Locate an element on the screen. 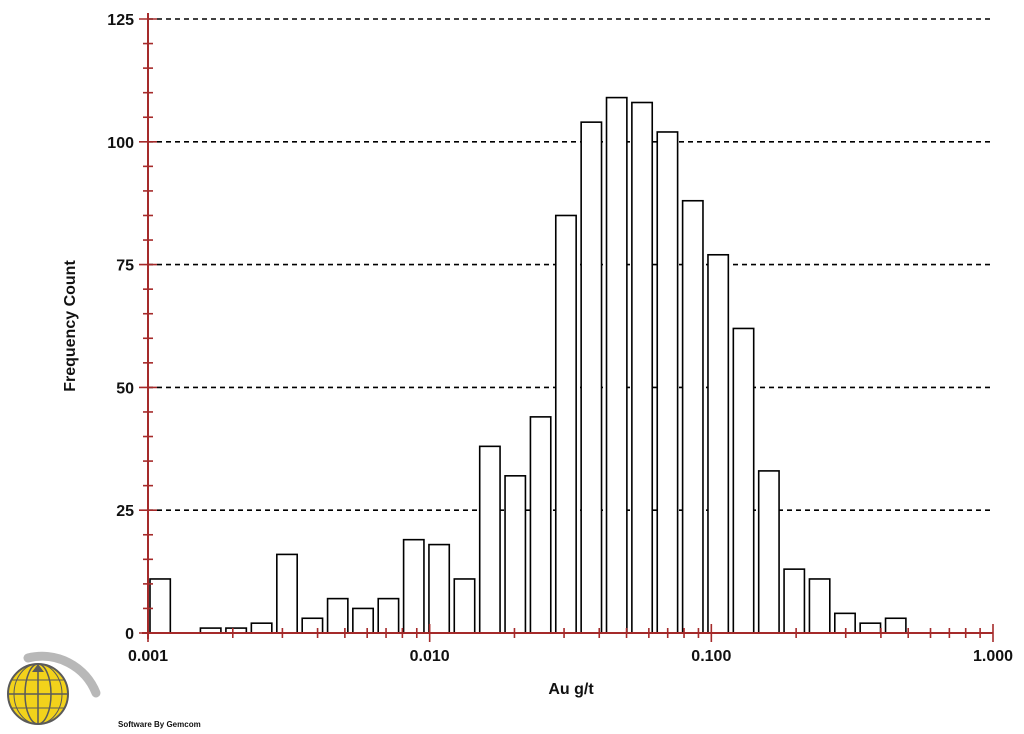 The image size is (1024, 734). x-tick-label: 1.000 is located at coordinates (993, 656).